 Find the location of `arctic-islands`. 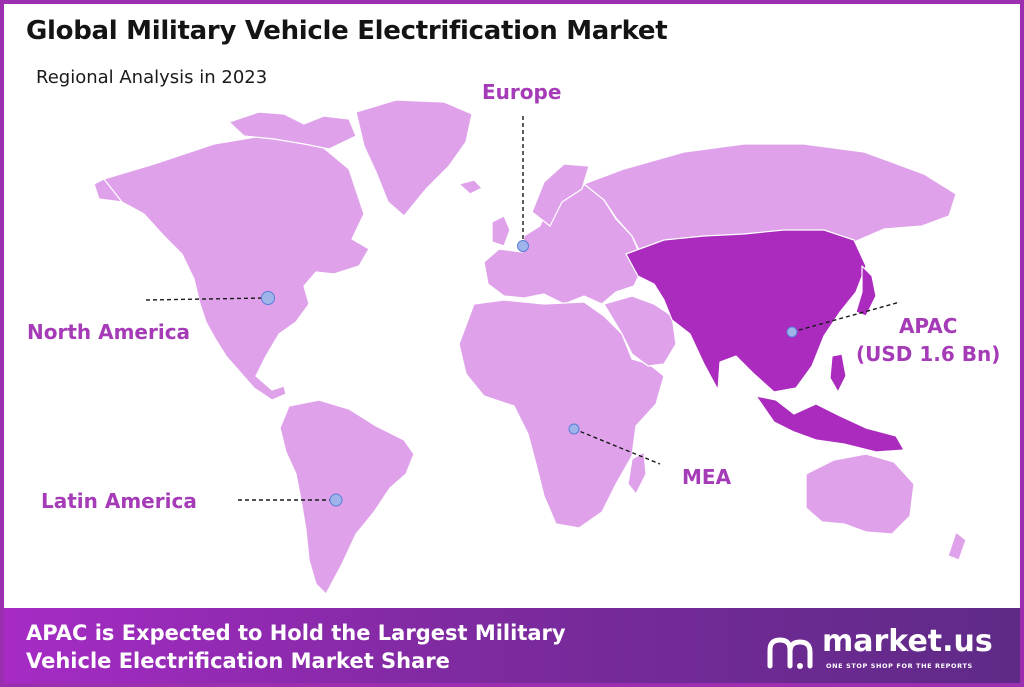

arctic-islands is located at coordinates (292, 130).